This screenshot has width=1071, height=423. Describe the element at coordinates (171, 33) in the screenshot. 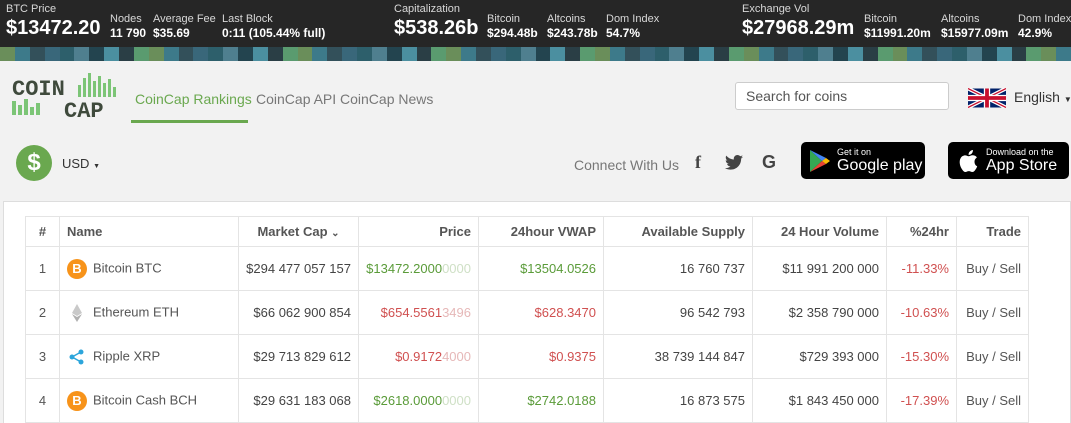

I see `avg-fee-value: $35.69` at that location.